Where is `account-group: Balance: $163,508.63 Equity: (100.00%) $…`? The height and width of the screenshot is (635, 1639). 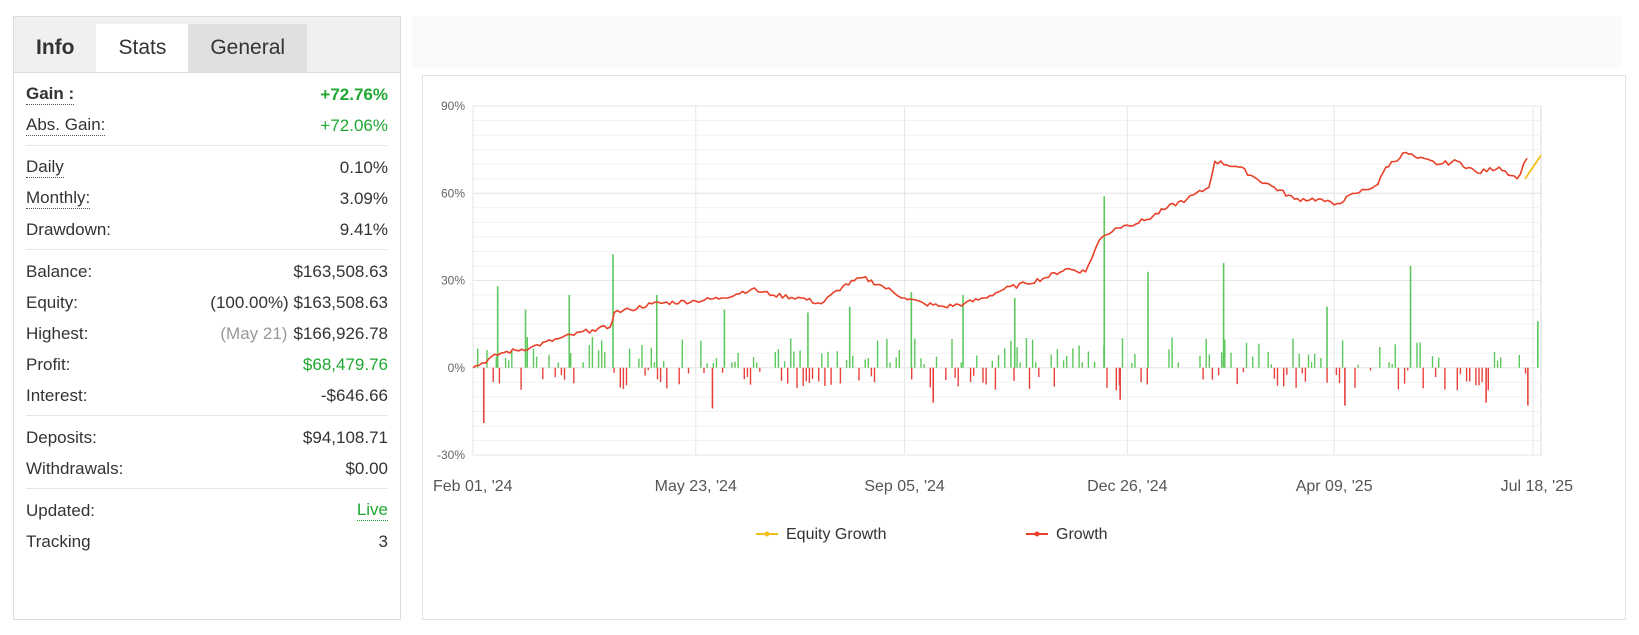 account-group: Balance: $163,508.63 Equity: (100.00%) $… is located at coordinates (207, 333).